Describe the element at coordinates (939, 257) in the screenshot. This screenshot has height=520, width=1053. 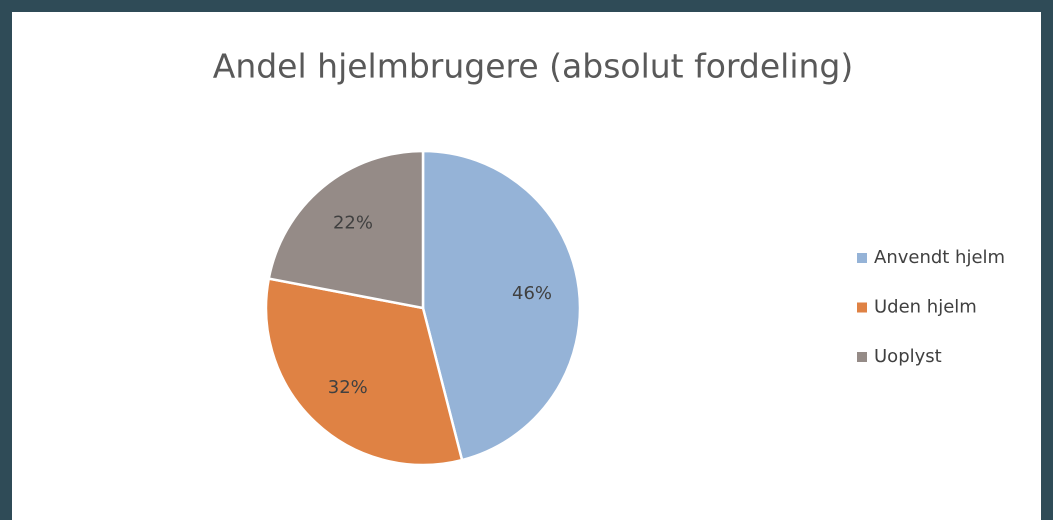
I see `legend-label: Anvendt hjelm` at that location.